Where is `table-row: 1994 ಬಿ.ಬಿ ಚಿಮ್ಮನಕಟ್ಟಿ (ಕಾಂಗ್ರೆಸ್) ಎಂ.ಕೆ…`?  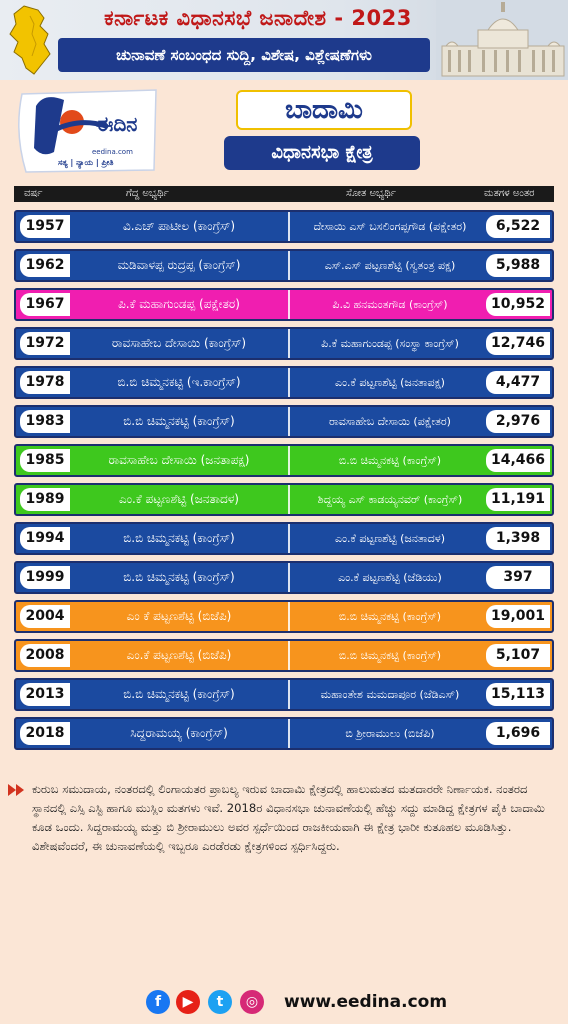 table-row: 1994 ಬಿ.ಬಿ ಚಿಮ್ಮನಕಟ್ಟಿ (ಕಾಂಗ್ರೆಸ್) ಎಂ.ಕೆ… is located at coordinates (284, 538).